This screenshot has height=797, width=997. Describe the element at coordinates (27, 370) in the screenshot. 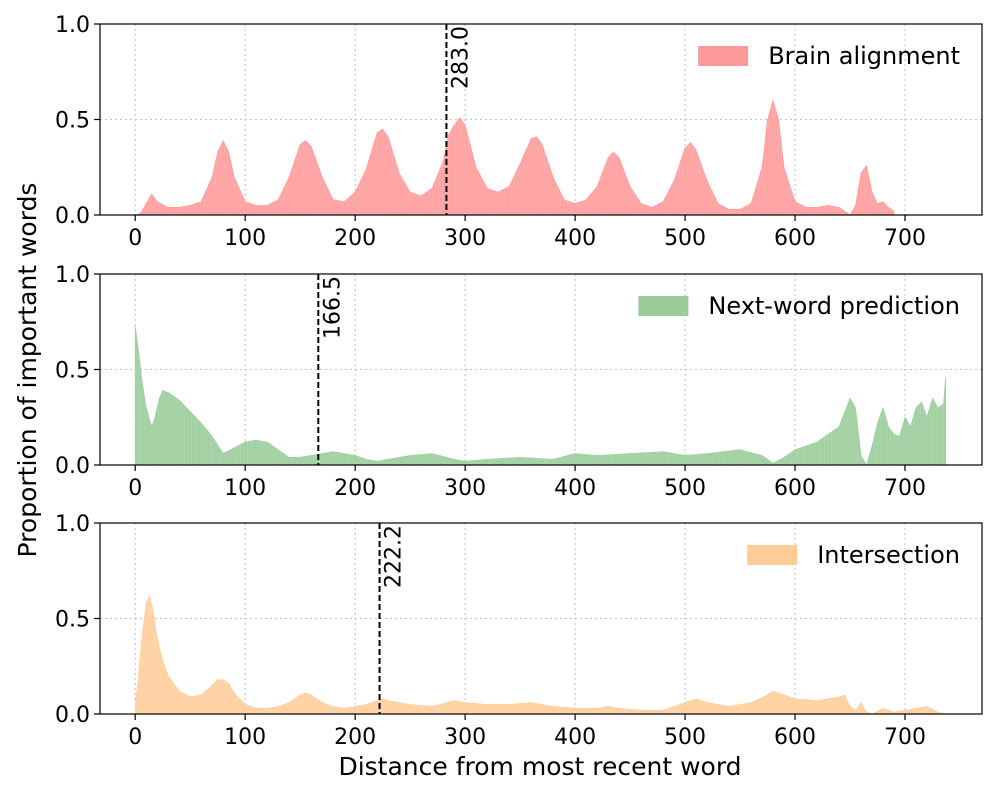

I see `y-axis-label: Proportion of important words` at that location.